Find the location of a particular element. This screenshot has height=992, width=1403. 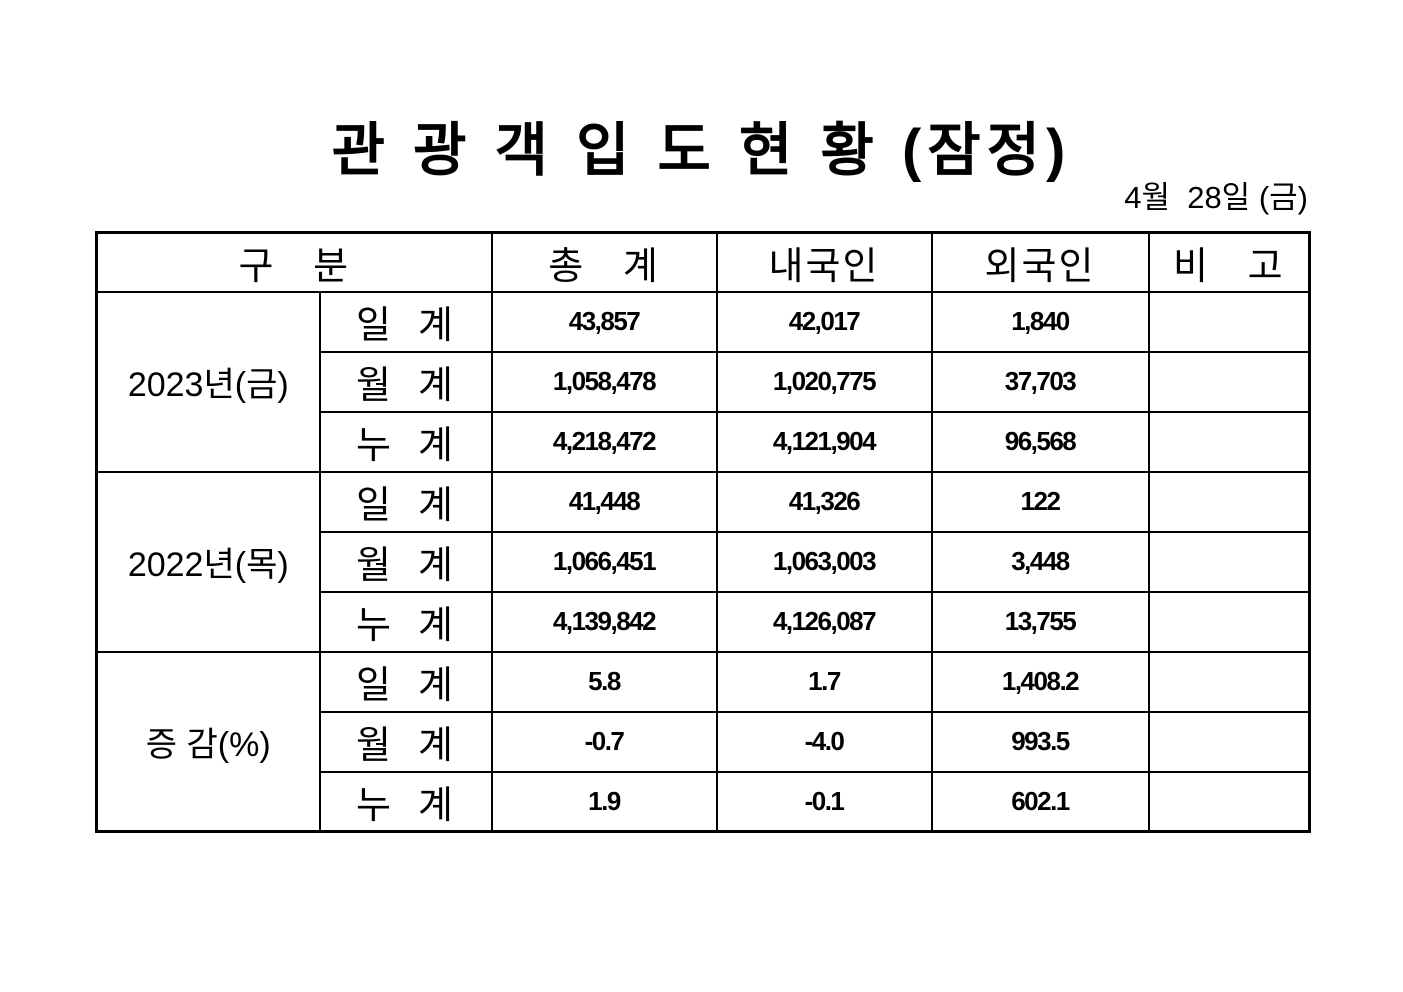

header-foreign: 외국인 is located at coordinates (1040, 262).